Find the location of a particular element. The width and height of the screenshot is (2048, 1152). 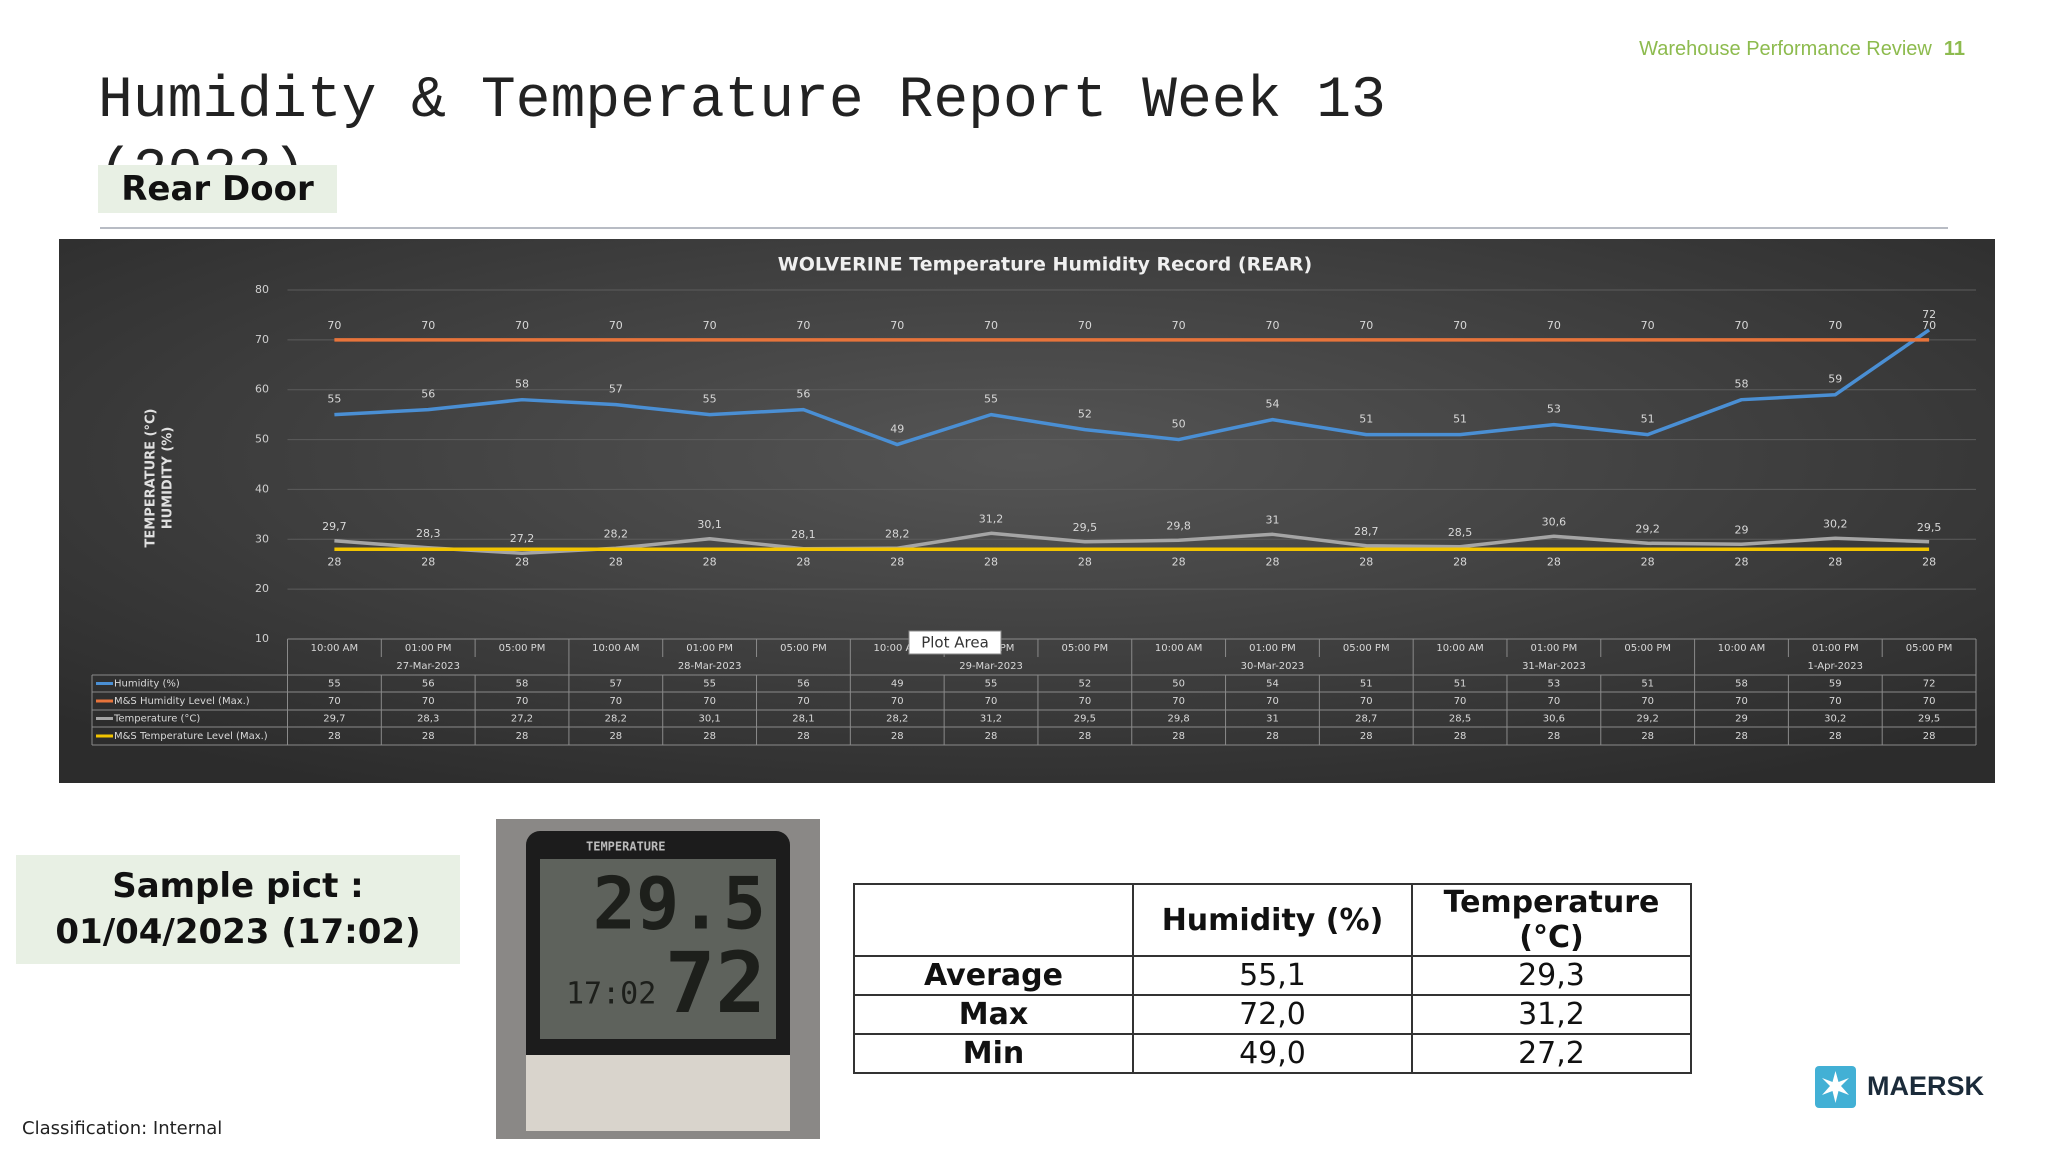

table-header-row: Humidity (%) Temperature (°C) is located at coordinates (1272, 920).